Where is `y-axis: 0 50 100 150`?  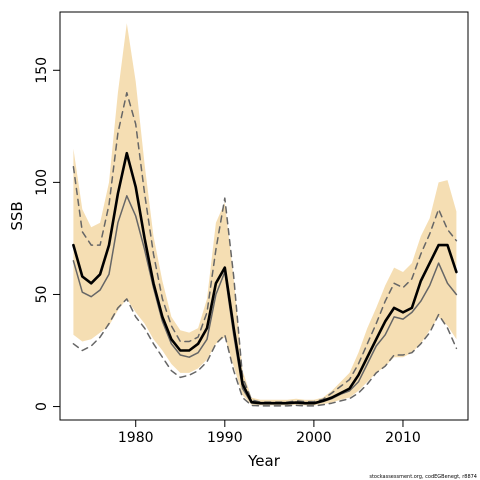
y-axis: 0 50 100 150 is located at coordinates (47, 234).